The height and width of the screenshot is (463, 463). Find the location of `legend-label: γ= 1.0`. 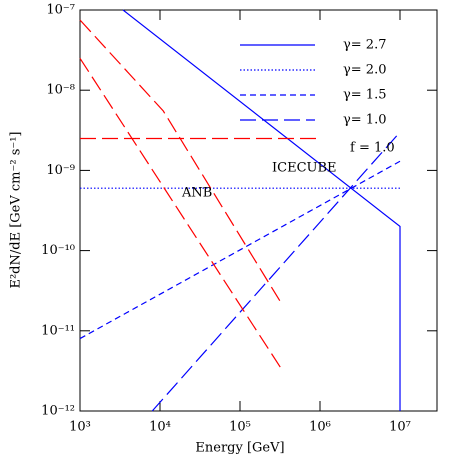

legend-label: γ= 1.0 is located at coordinates (364, 120).